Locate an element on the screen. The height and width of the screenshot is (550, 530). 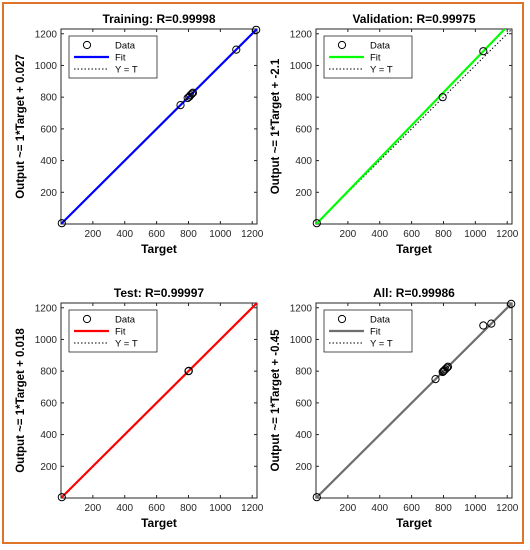
y-axis-label: Output ~= 1*Target + 0.018 is located at coordinates (21, 400).